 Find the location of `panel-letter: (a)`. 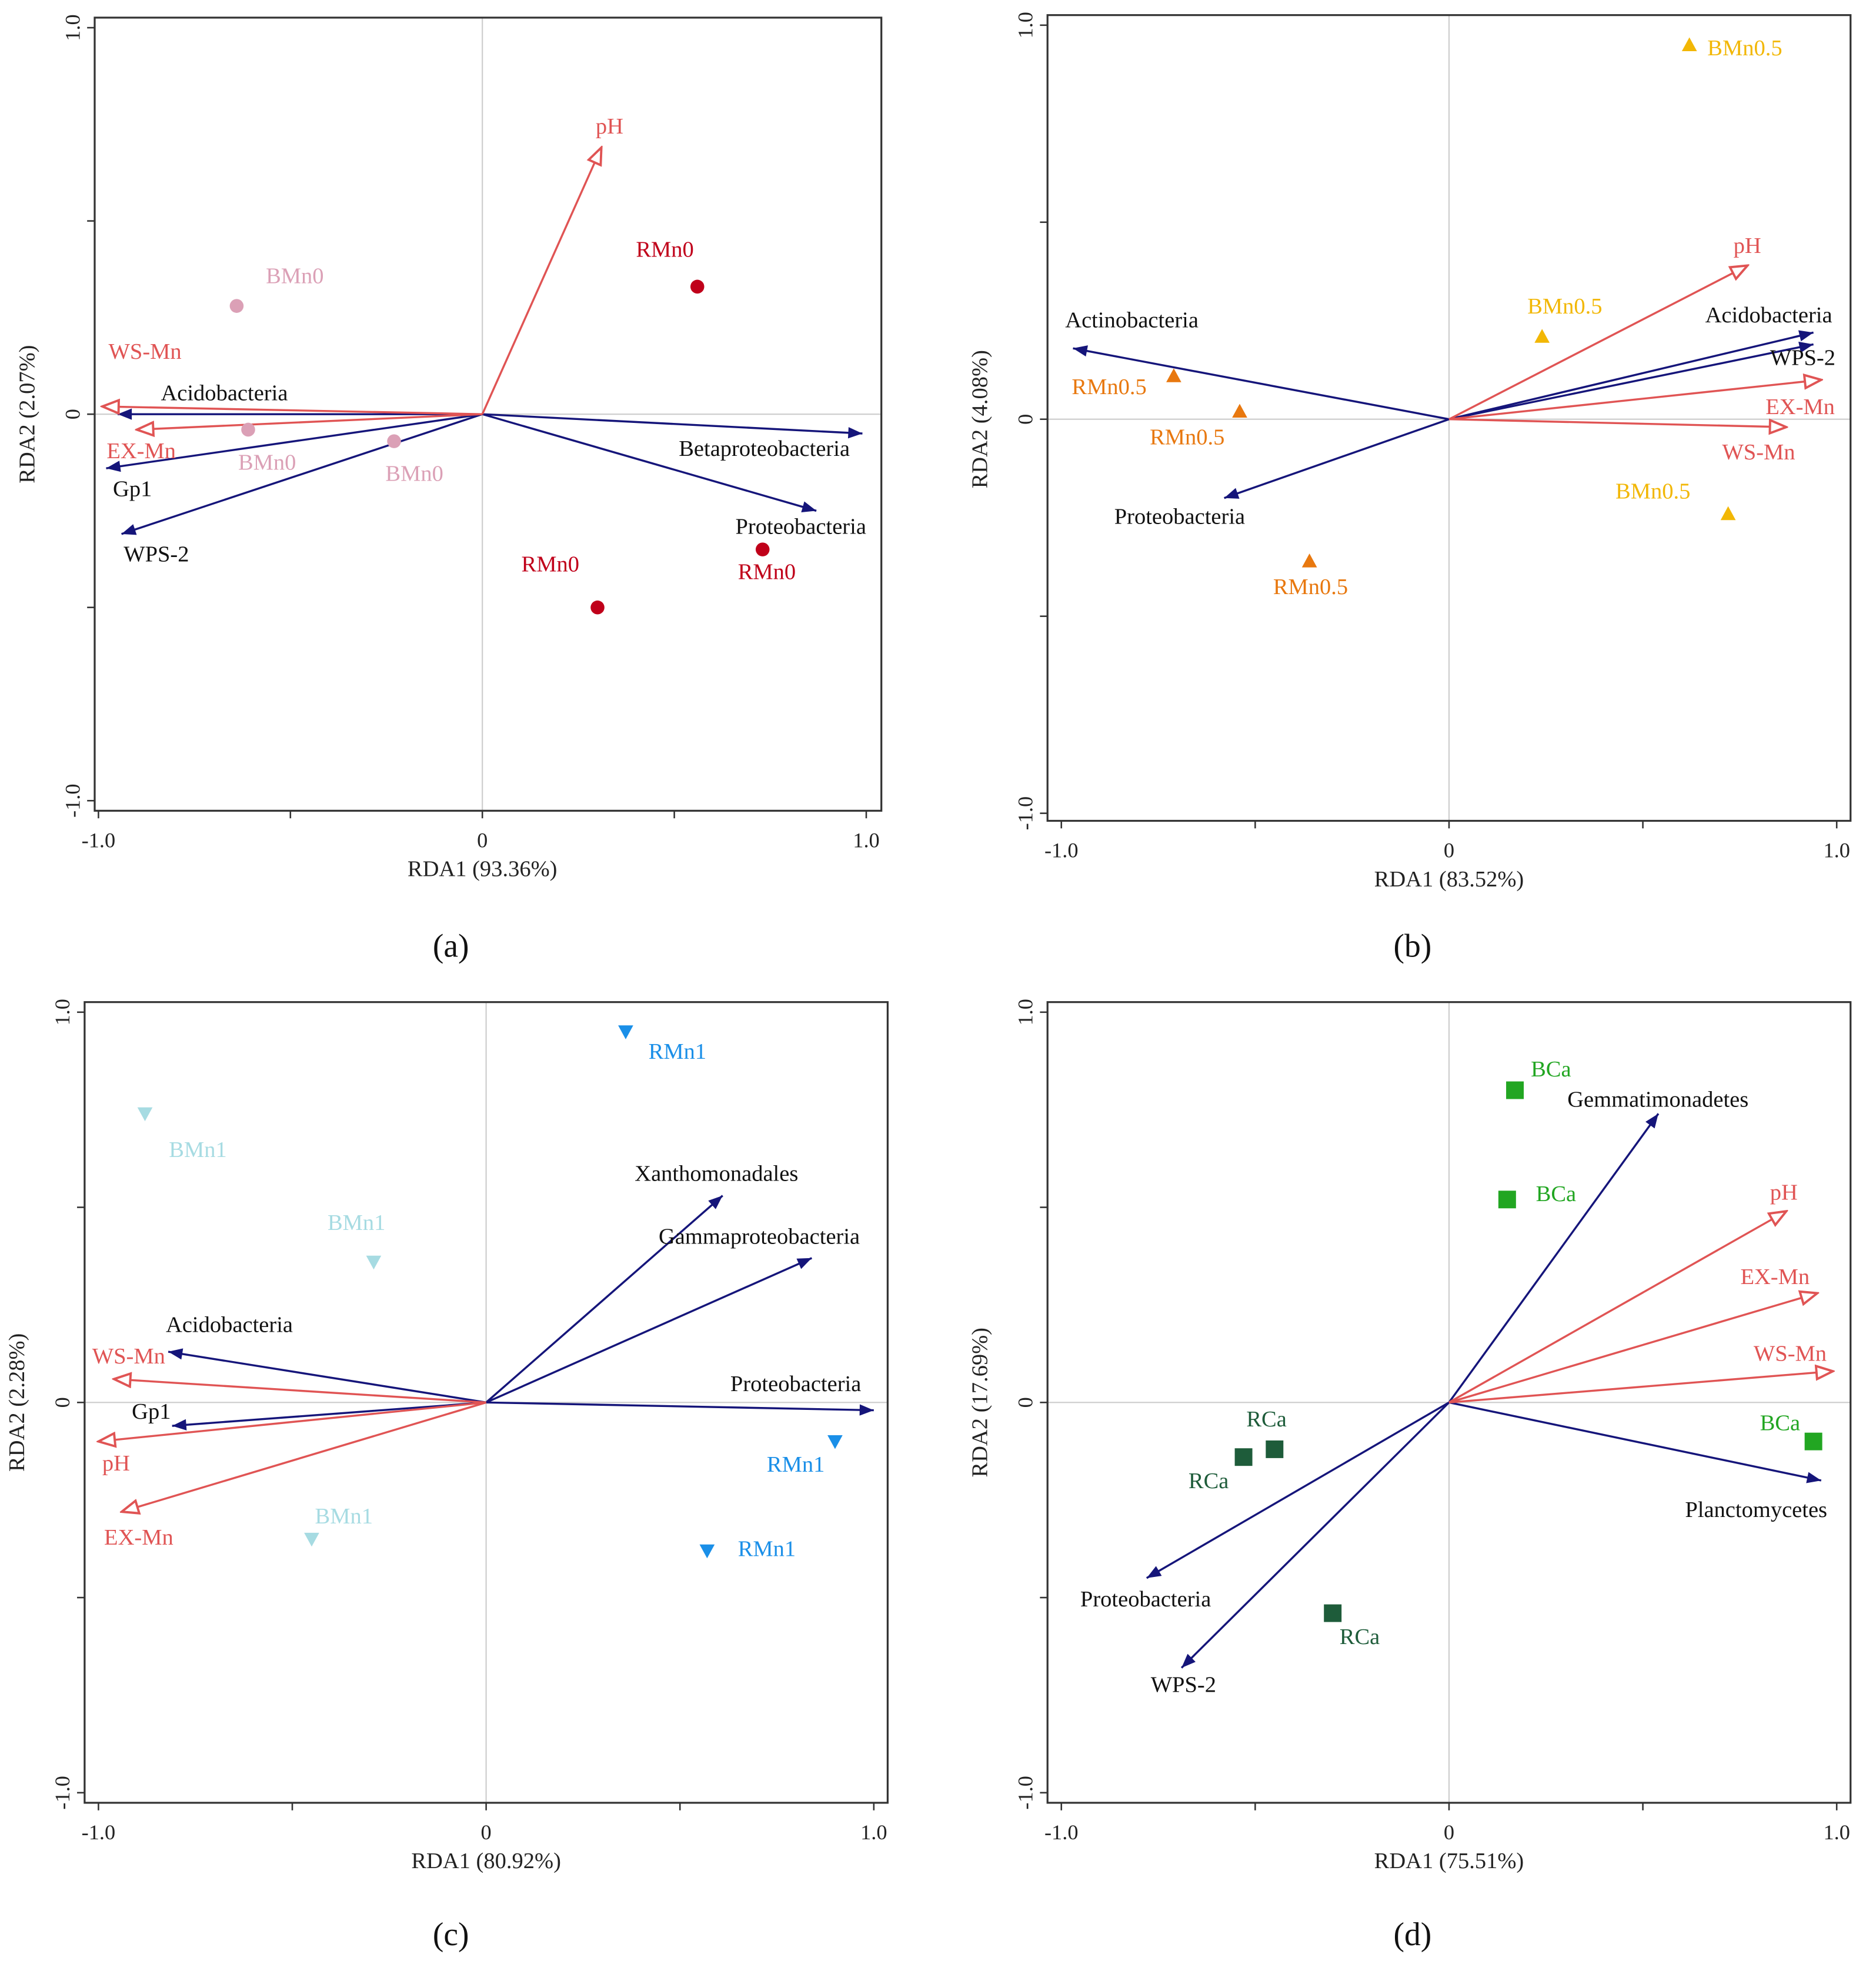

panel-letter: (a) is located at coordinates (451, 947).